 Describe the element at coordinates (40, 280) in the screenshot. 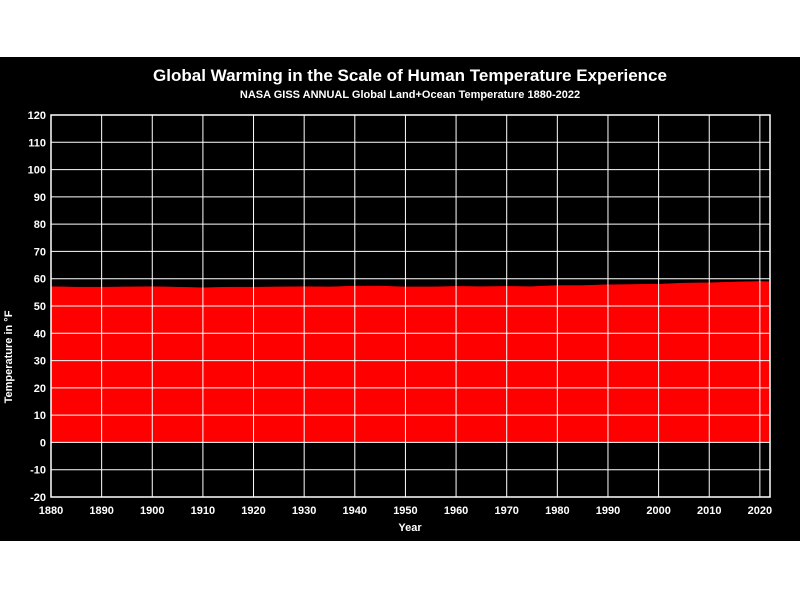

I see `y-tick-label: 60` at that location.